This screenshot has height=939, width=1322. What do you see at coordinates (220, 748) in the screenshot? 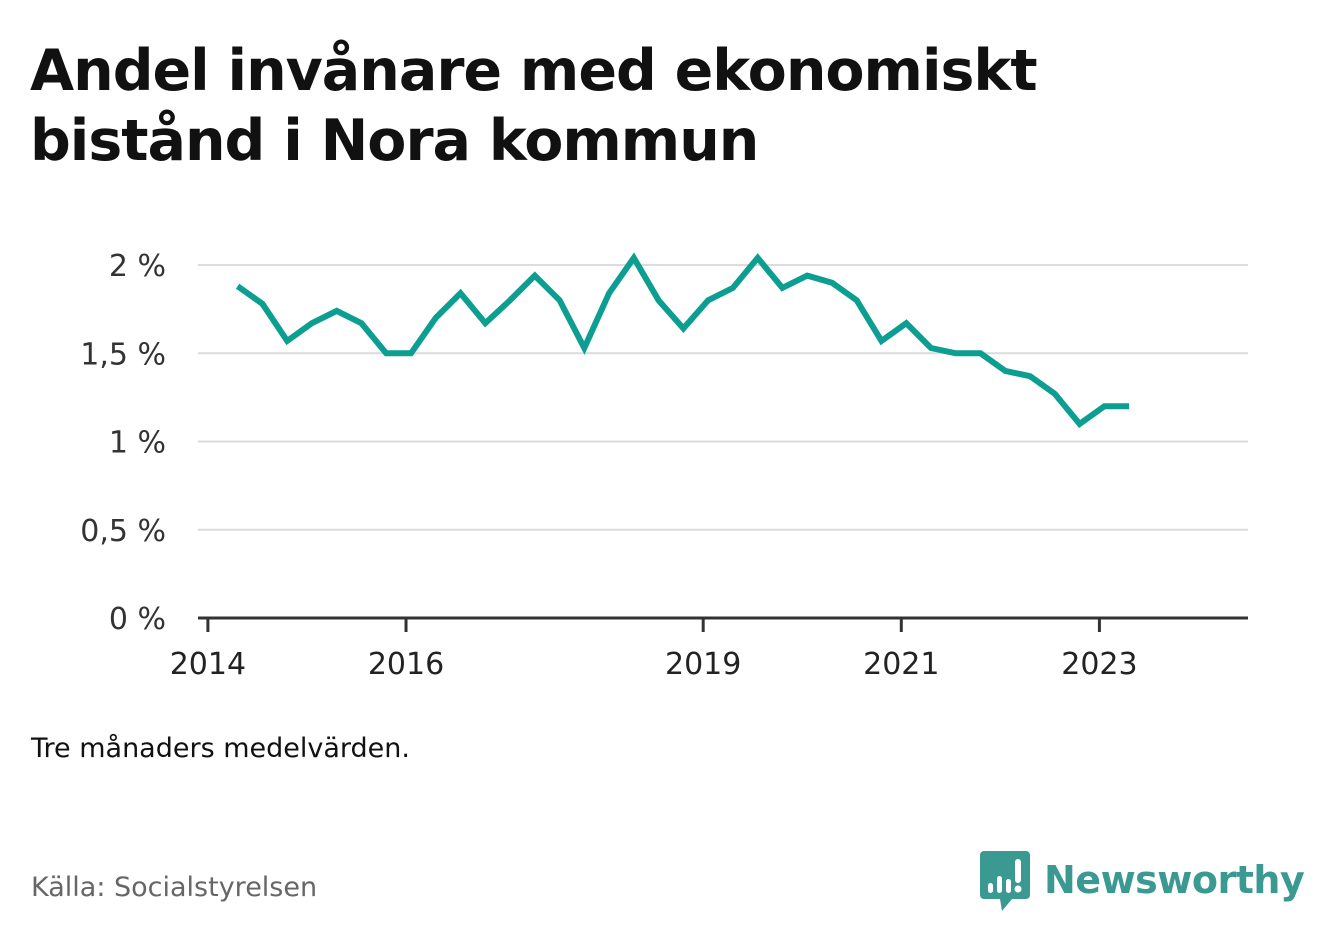
I see `chart-note: Tre månaders medelvärden.` at bounding box center [220, 748].